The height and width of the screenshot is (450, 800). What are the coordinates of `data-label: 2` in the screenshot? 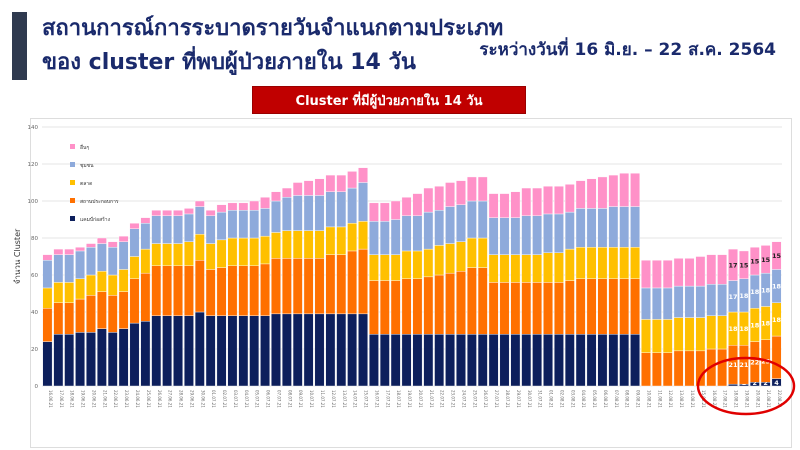 It's located at (765, 383).